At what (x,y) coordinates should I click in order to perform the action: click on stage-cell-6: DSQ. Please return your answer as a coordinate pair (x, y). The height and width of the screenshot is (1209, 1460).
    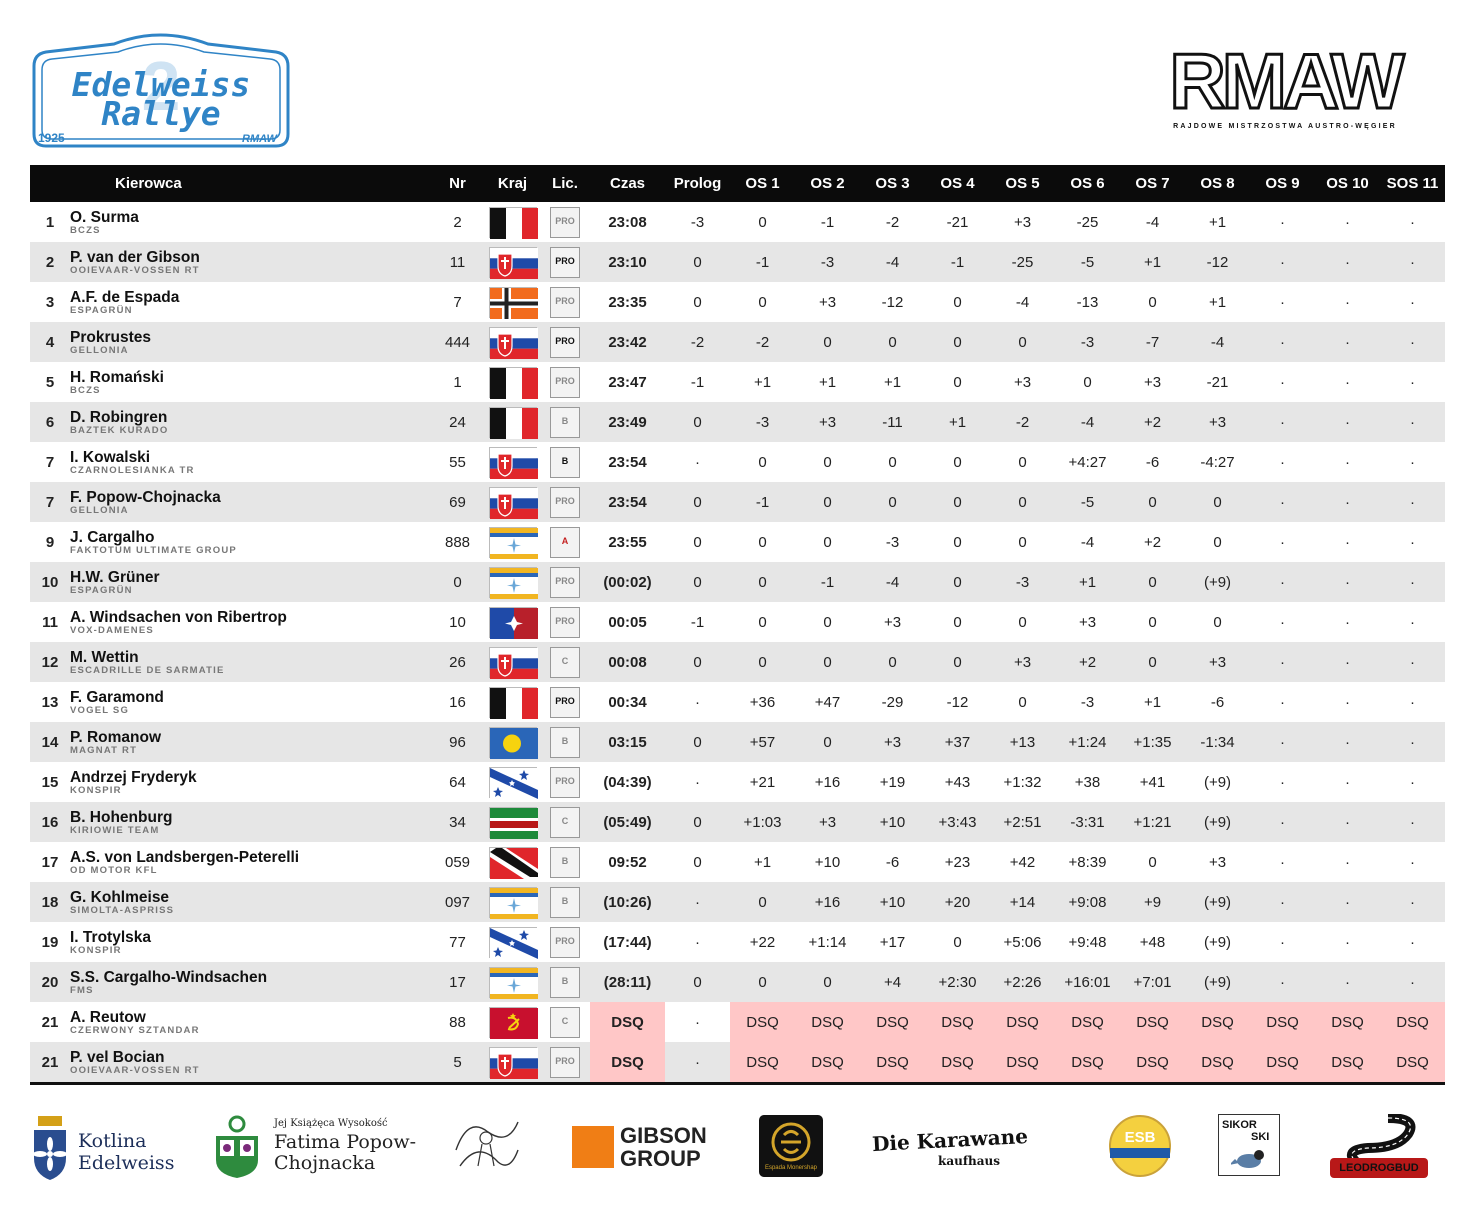
    Looking at the image, I should click on (1087, 1063).